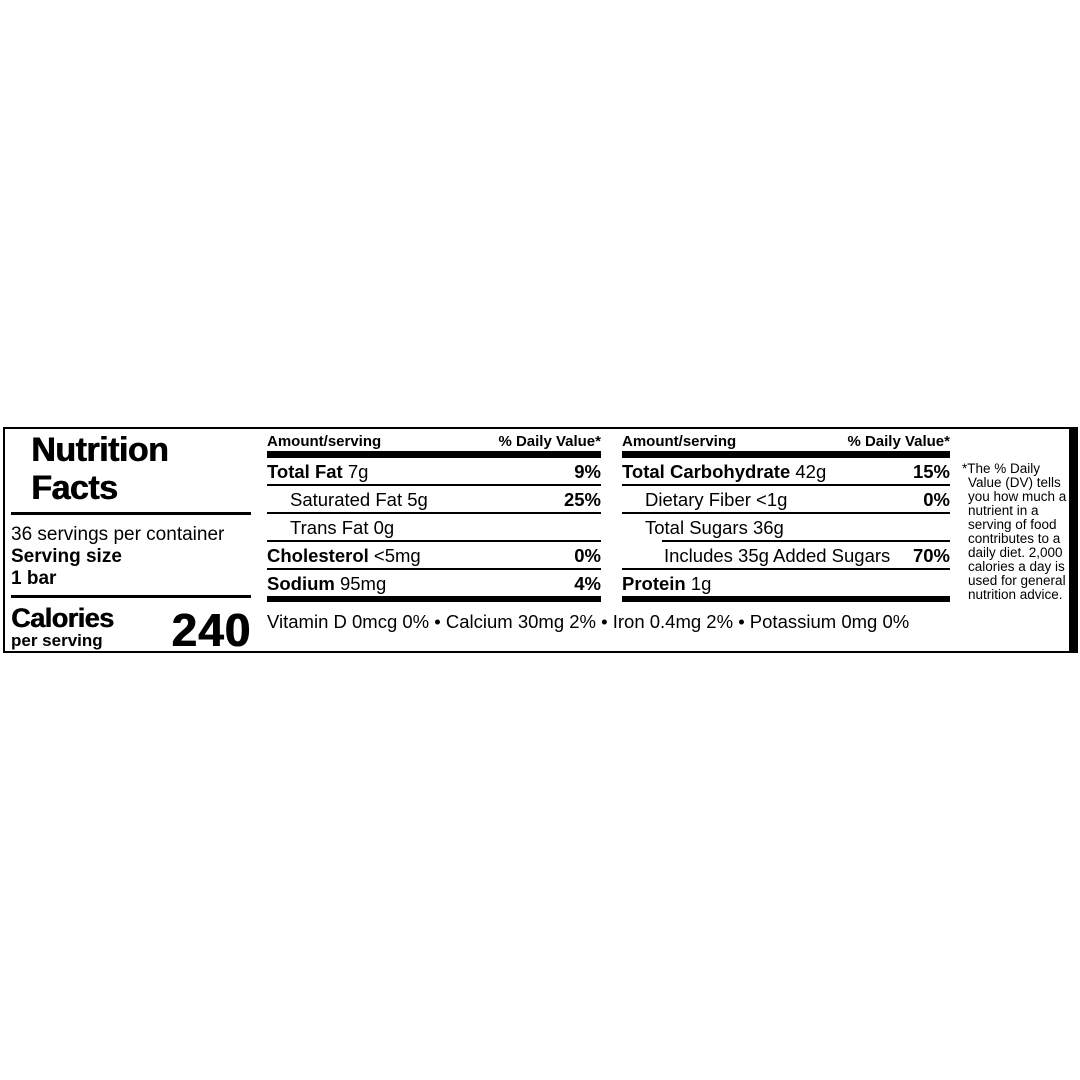  Describe the element at coordinates (329, 527) in the screenshot. I see `nutrient-name: Trans Fat` at that location.